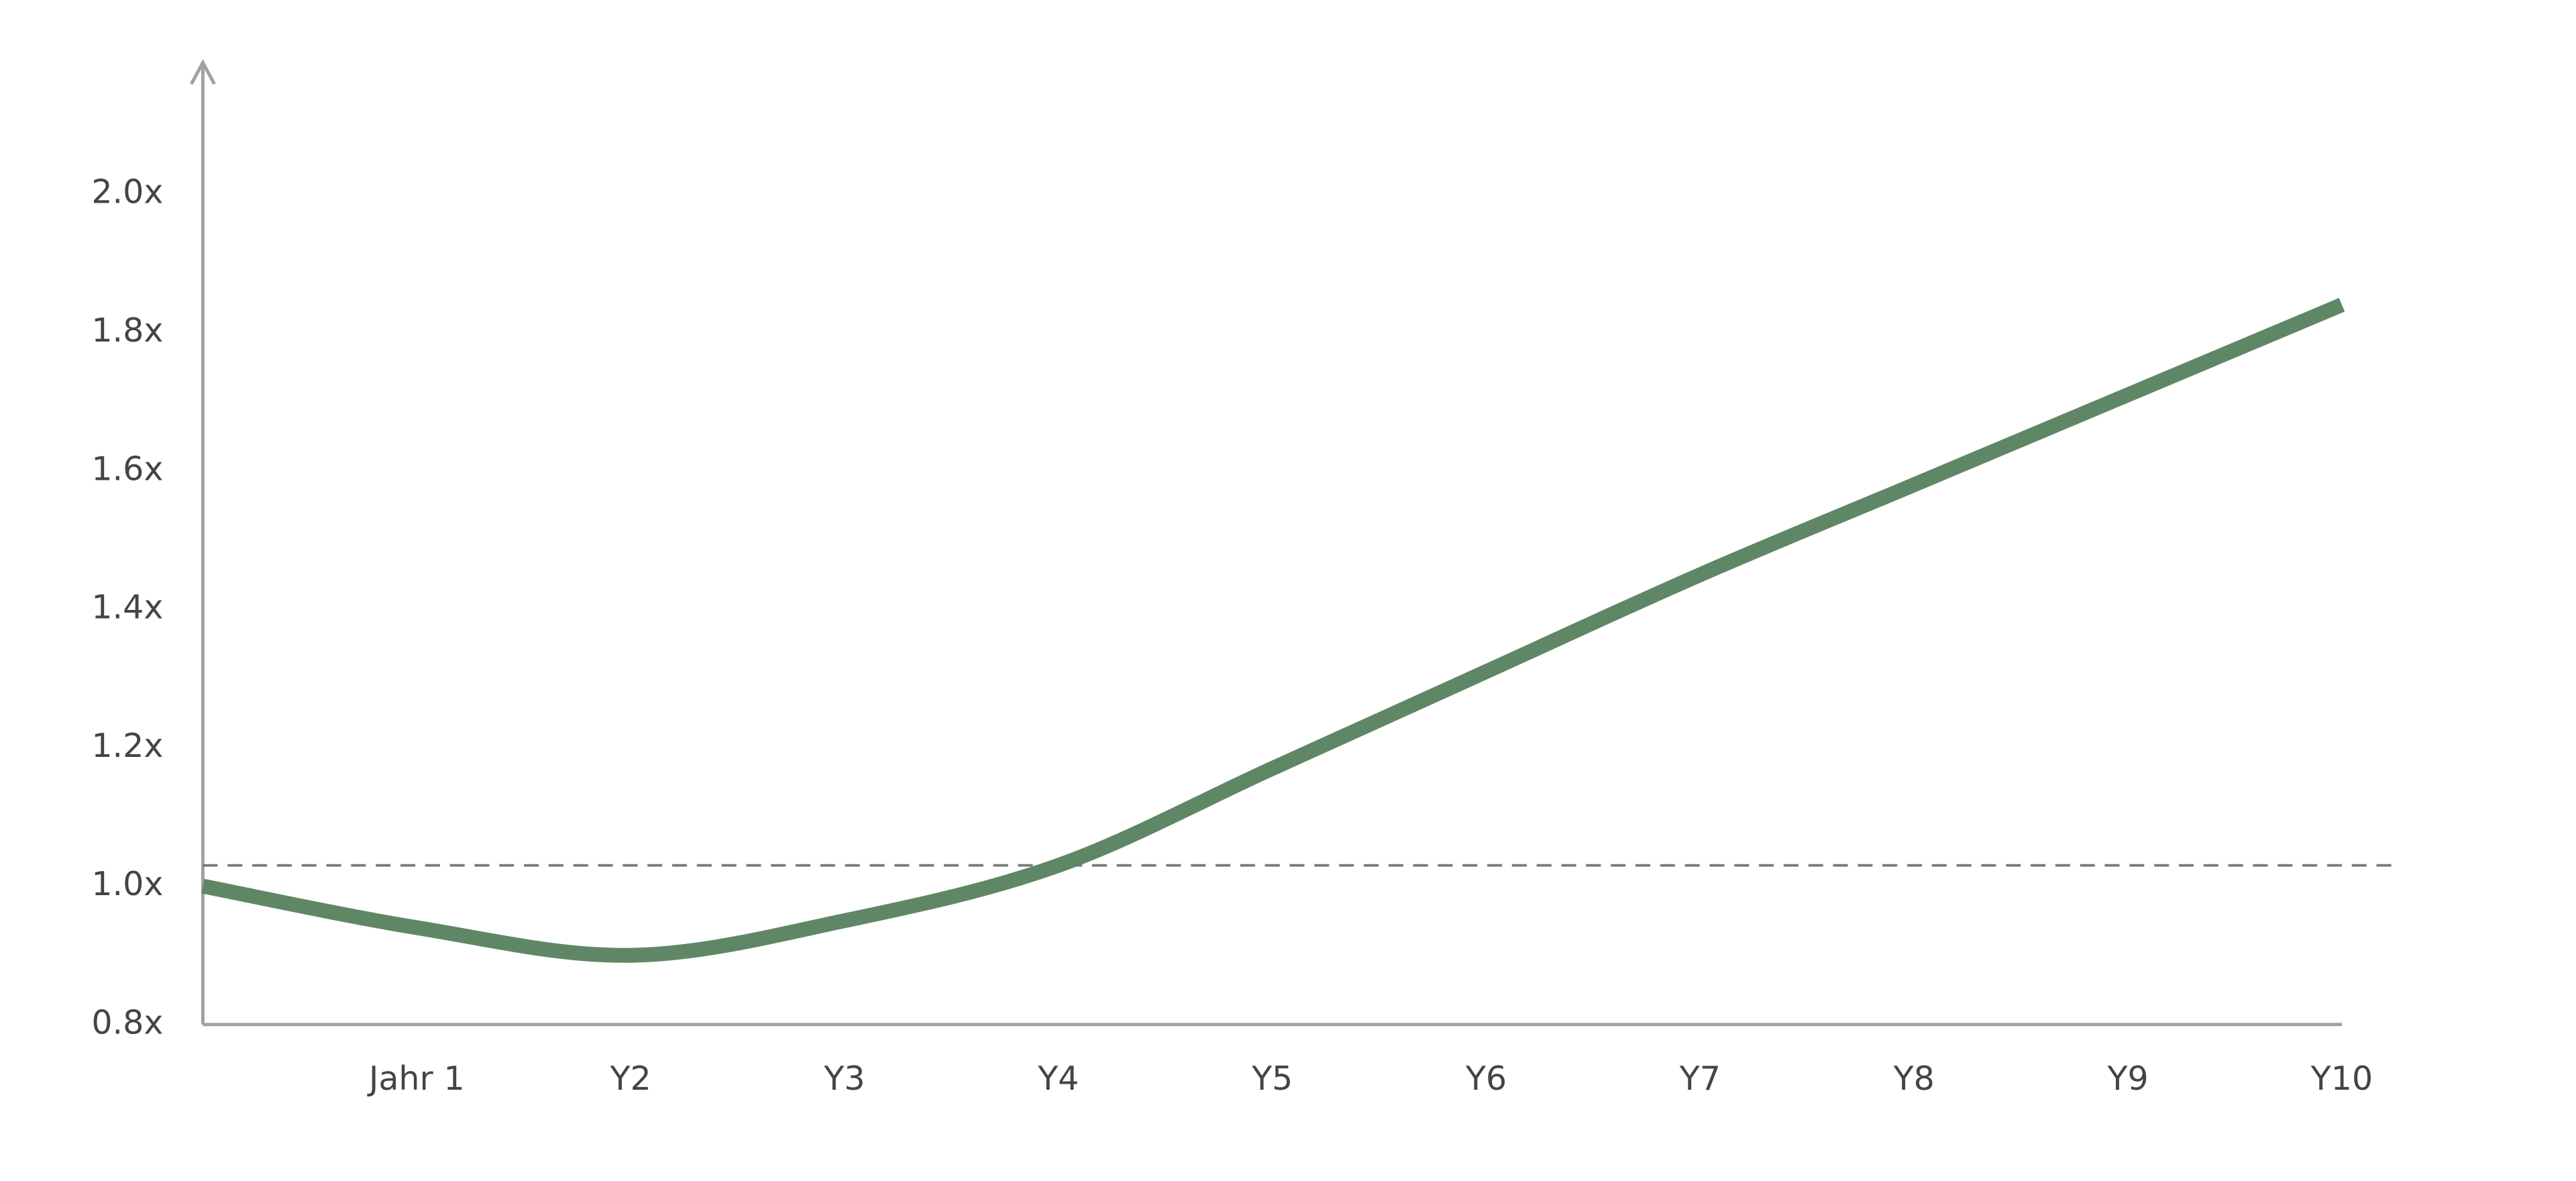 This screenshot has width=2576, height=1181. Describe the element at coordinates (1914, 1078) in the screenshot. I see `x-tick-label: Y8` at that location.